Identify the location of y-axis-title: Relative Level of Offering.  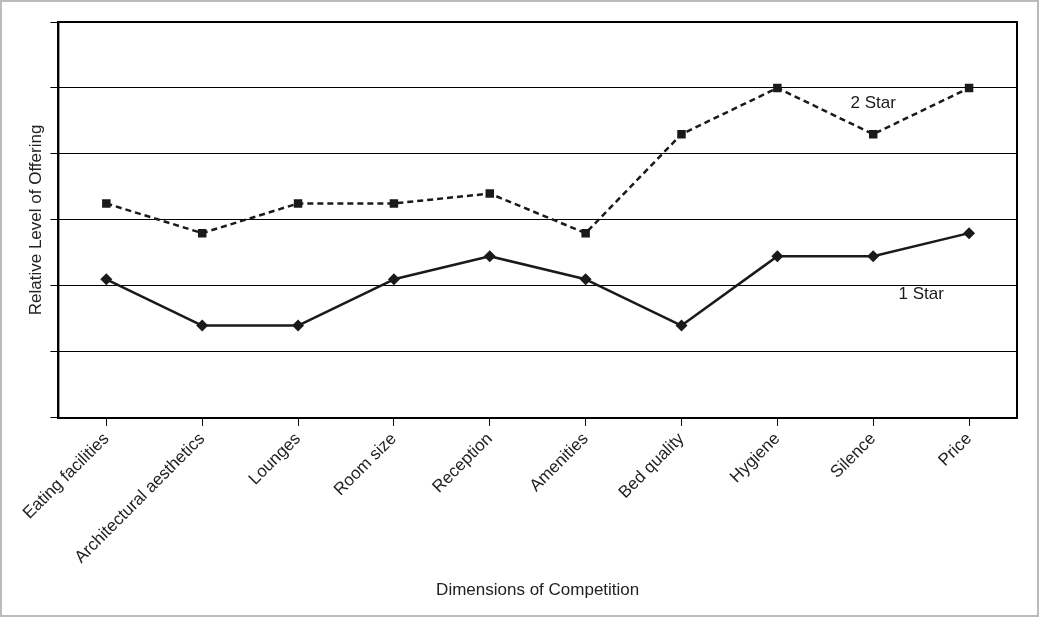
(35, 220).